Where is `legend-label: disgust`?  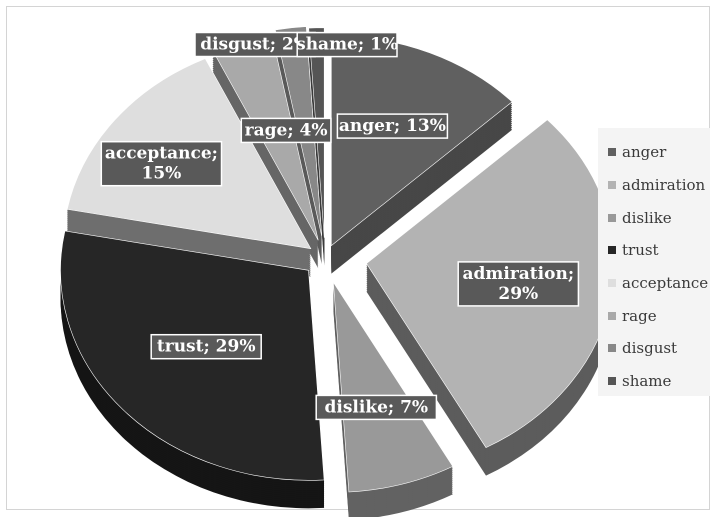
legend-label: disgust is located at coordinates (650, 348).